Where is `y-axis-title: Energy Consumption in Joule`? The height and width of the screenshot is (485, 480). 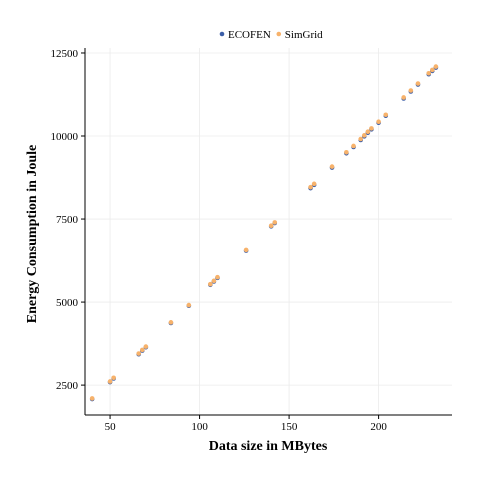 y-axis-title: Energy Consumption in Joule is located at coordinates (32, 234).